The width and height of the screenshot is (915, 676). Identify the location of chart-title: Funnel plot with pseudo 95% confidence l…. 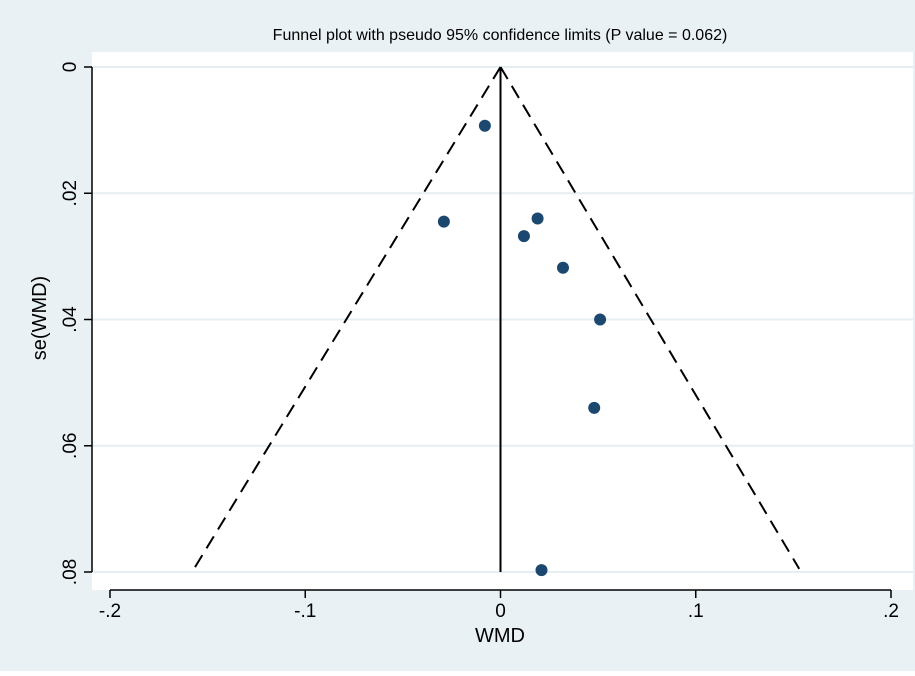
(500, 35).